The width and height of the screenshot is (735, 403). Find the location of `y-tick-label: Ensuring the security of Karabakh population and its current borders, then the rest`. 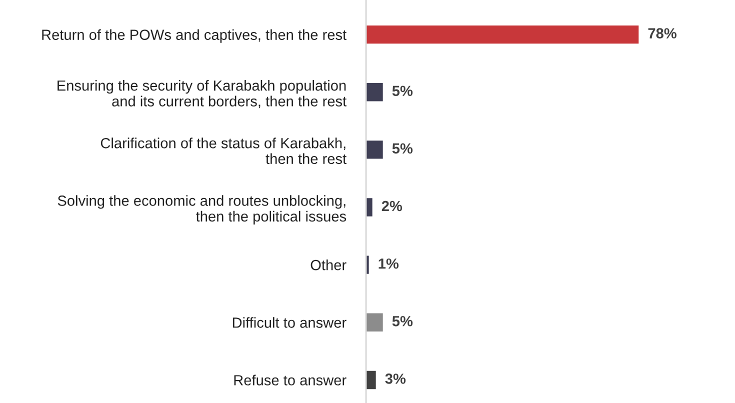

y-tick-label: Ensuring the security of Karabakh population and its current borders, then the rest is located at coordinates (202, 94).